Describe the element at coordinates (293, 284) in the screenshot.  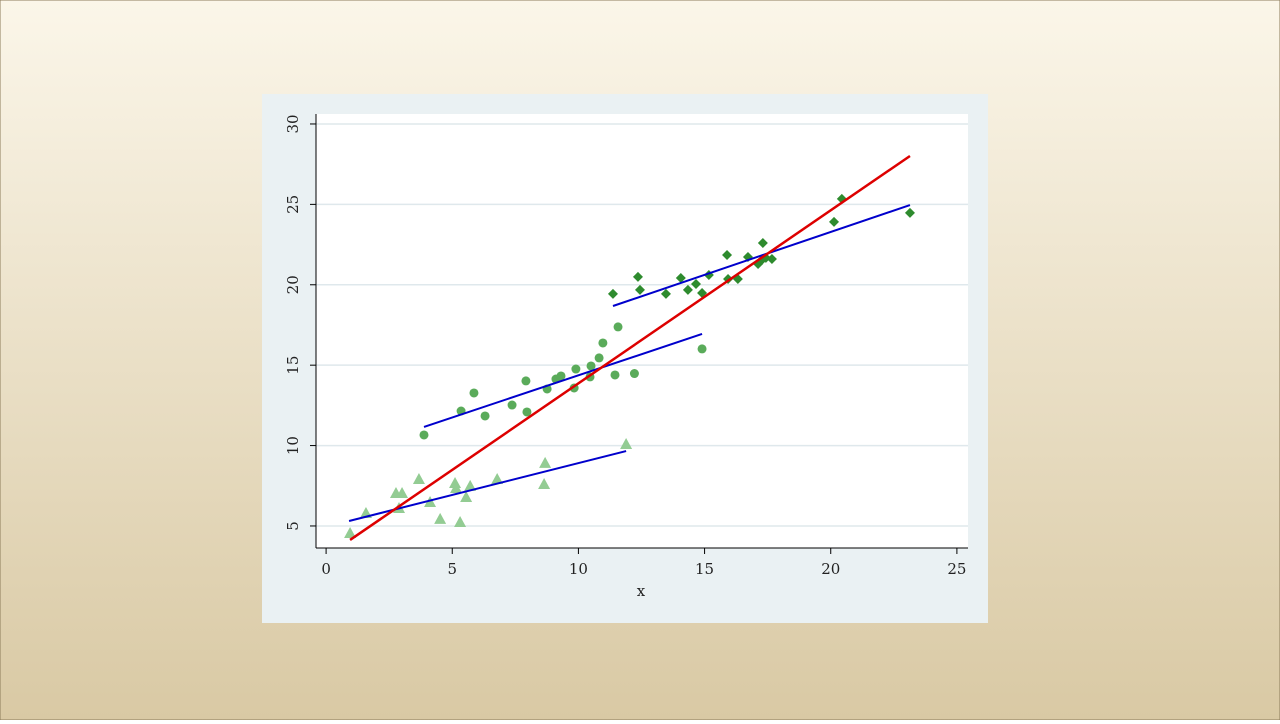
I see `y-tick-label: 20` at that location.